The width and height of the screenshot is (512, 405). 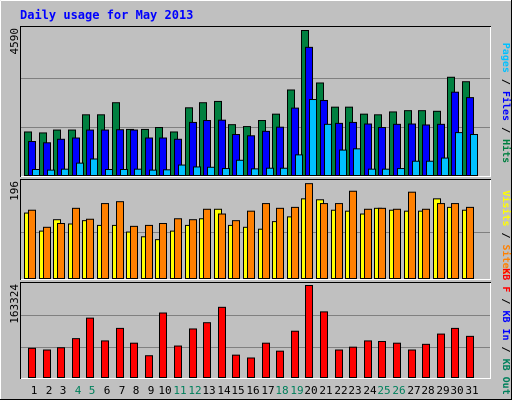 What do you see at coordinates (164, 390) in the screenshot?
I see `x-tick-label-day-10: 10` at bounding box center [164, 390].